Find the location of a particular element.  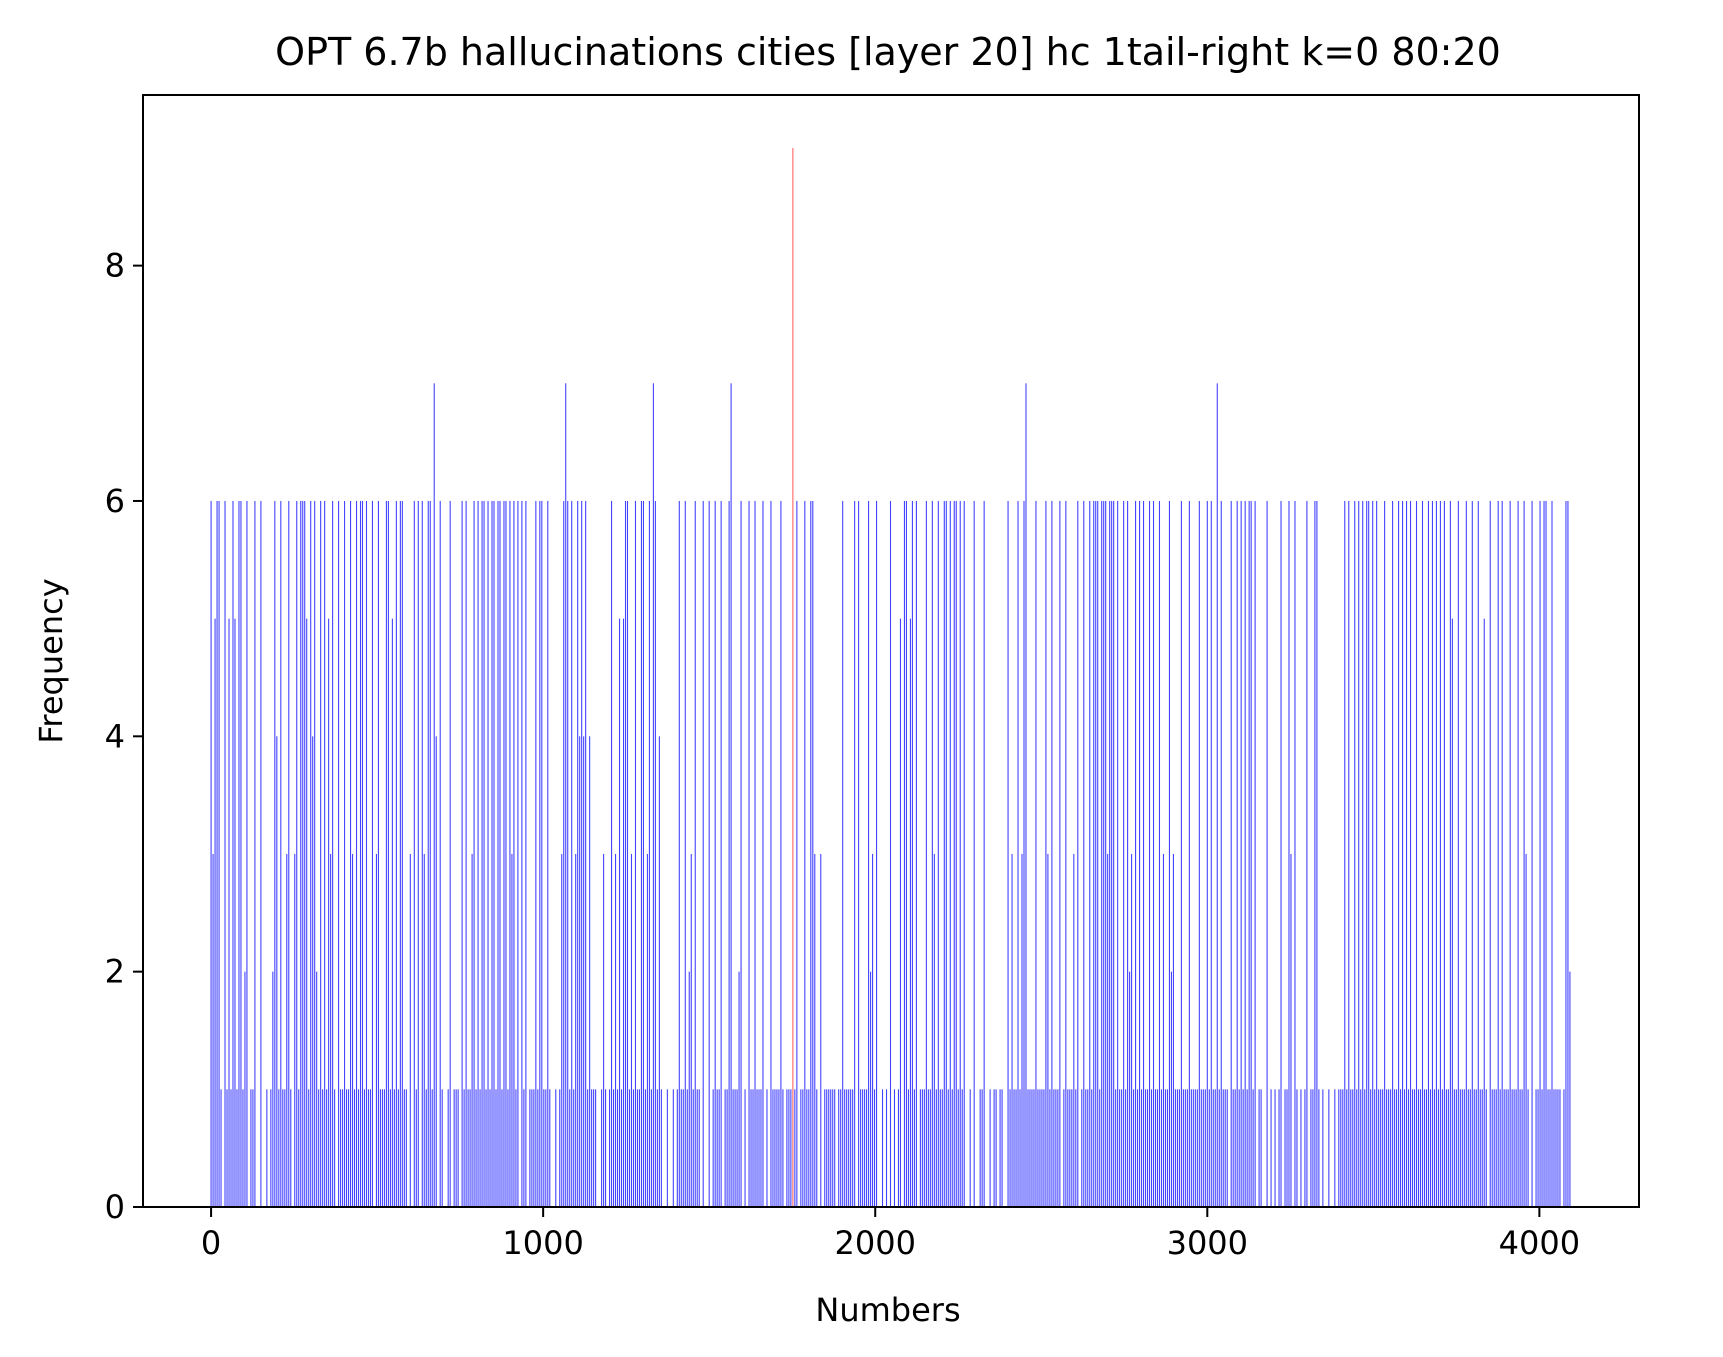

x-tick-label: 4000 is located at coordinates (1539, 1243).